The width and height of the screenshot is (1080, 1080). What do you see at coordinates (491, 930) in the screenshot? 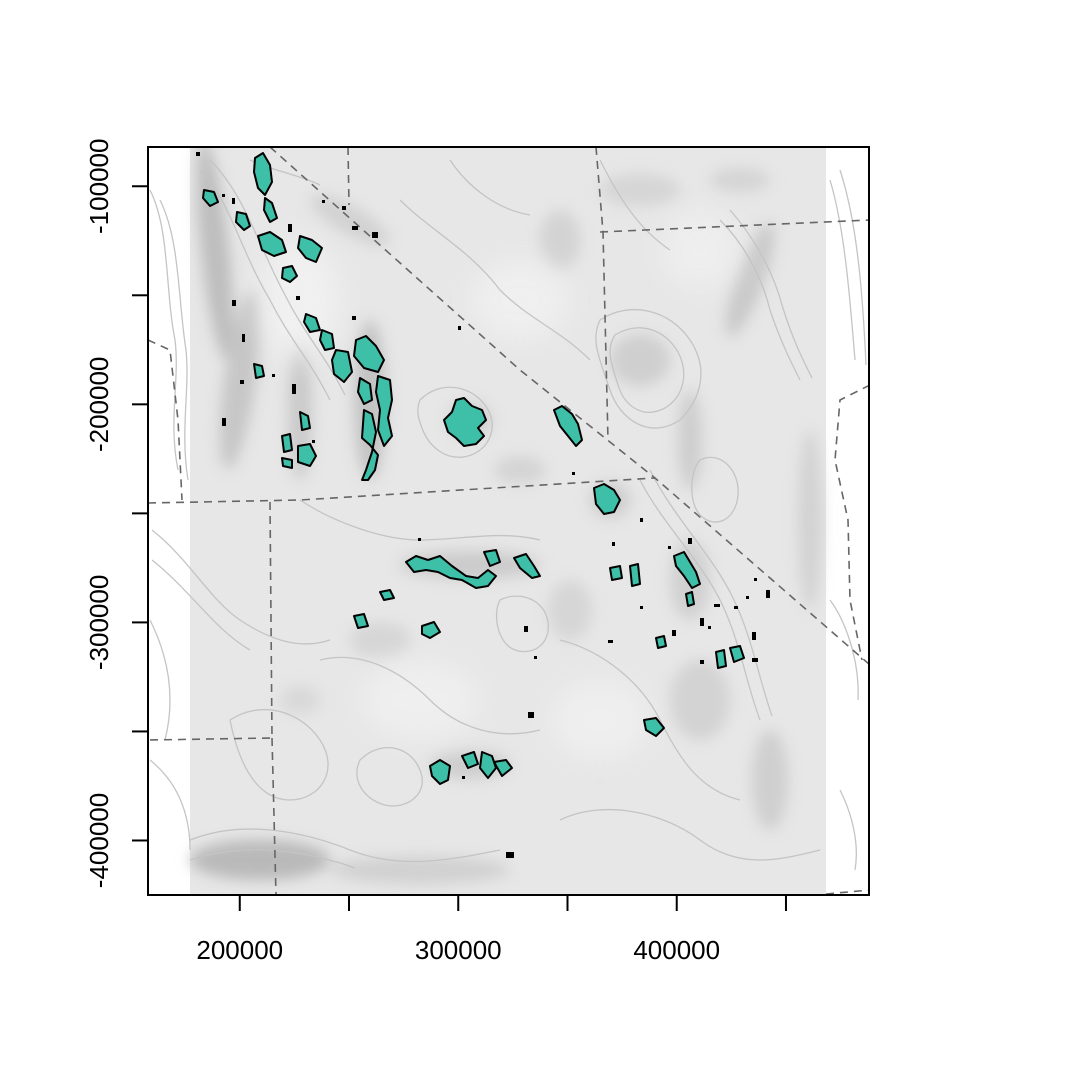
I see `x-axis: 200000 300000 400000` at bounding box center [491, 930].